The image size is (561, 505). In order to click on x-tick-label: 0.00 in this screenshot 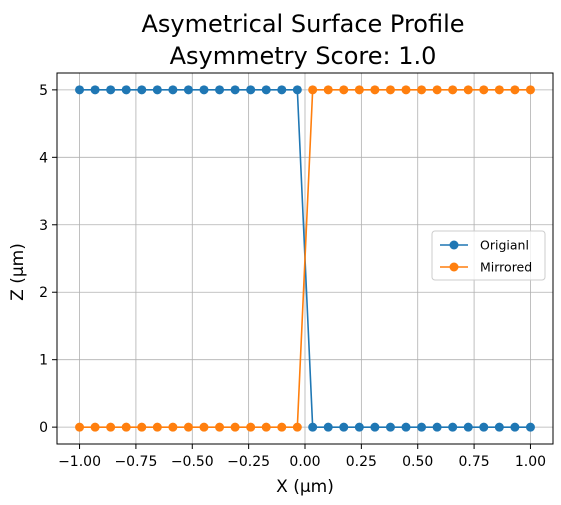, I will do `click(304, 462)`.